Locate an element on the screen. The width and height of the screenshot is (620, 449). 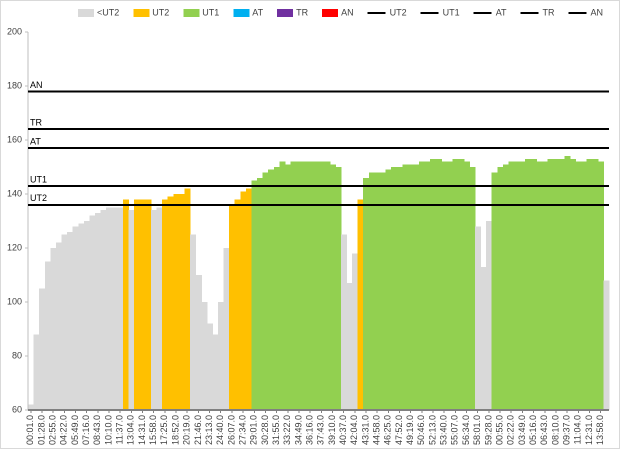
x-tick-label: 26:07.0 is located at coordinates (231, 430).